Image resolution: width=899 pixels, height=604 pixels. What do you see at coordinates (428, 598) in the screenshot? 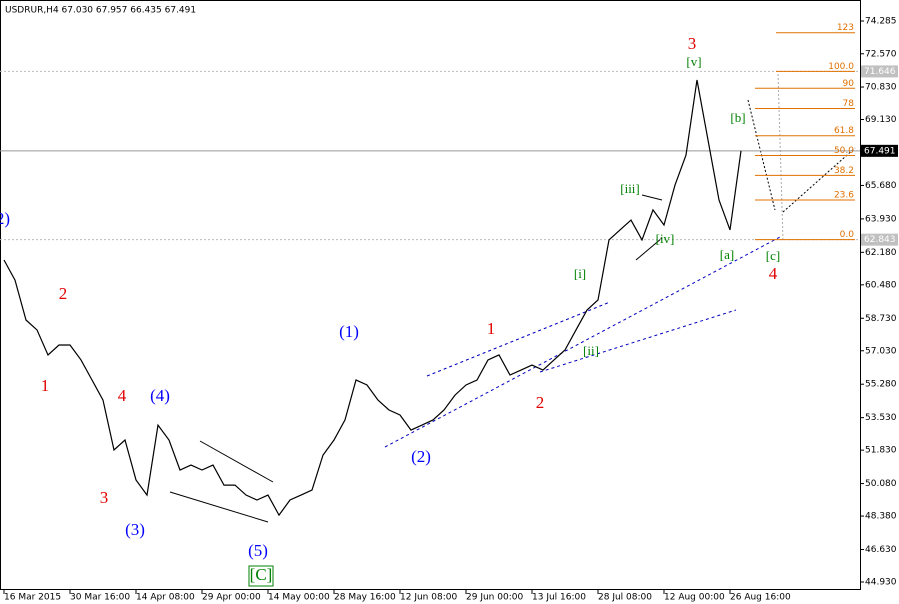
I see `x-tick-label: 12 Jun 08:00` at bounding box center [428, 598].